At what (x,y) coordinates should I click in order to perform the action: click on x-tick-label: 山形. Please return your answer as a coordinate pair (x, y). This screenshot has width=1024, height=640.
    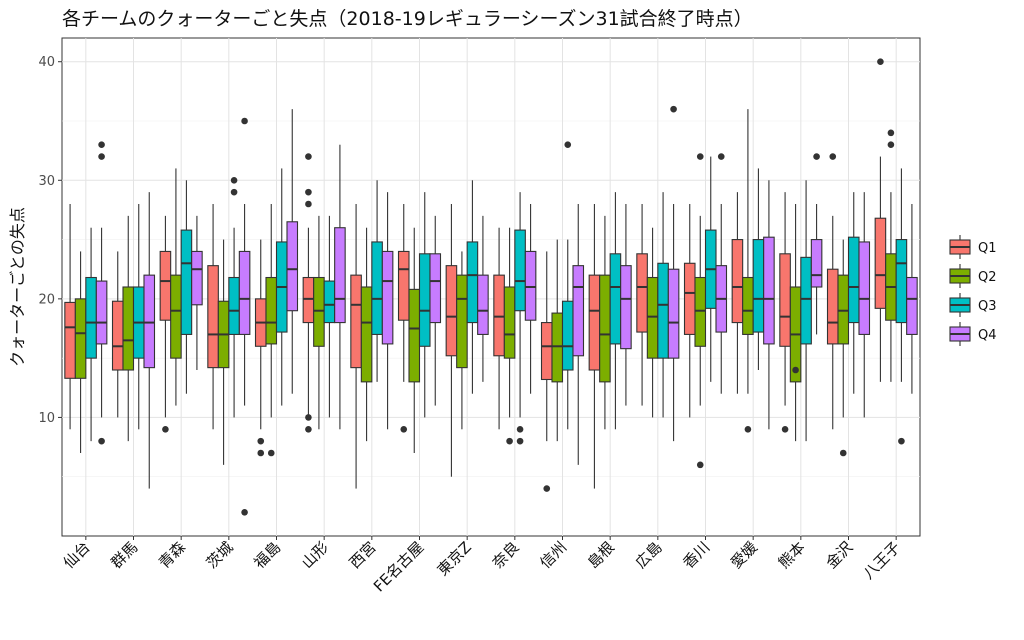
    Looking at the image, I should click on (315, 555).